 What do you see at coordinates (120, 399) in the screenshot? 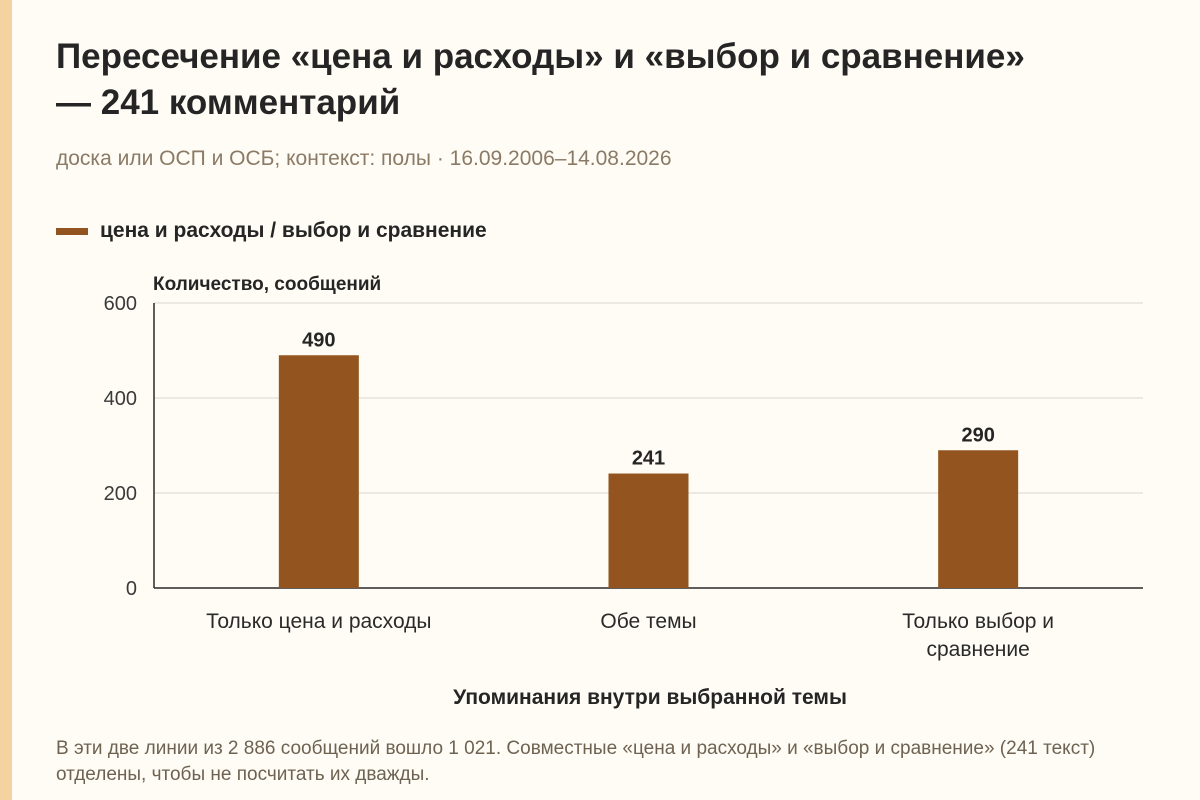
I see `y-tick-label: 400` at bounding box center [120, 399].